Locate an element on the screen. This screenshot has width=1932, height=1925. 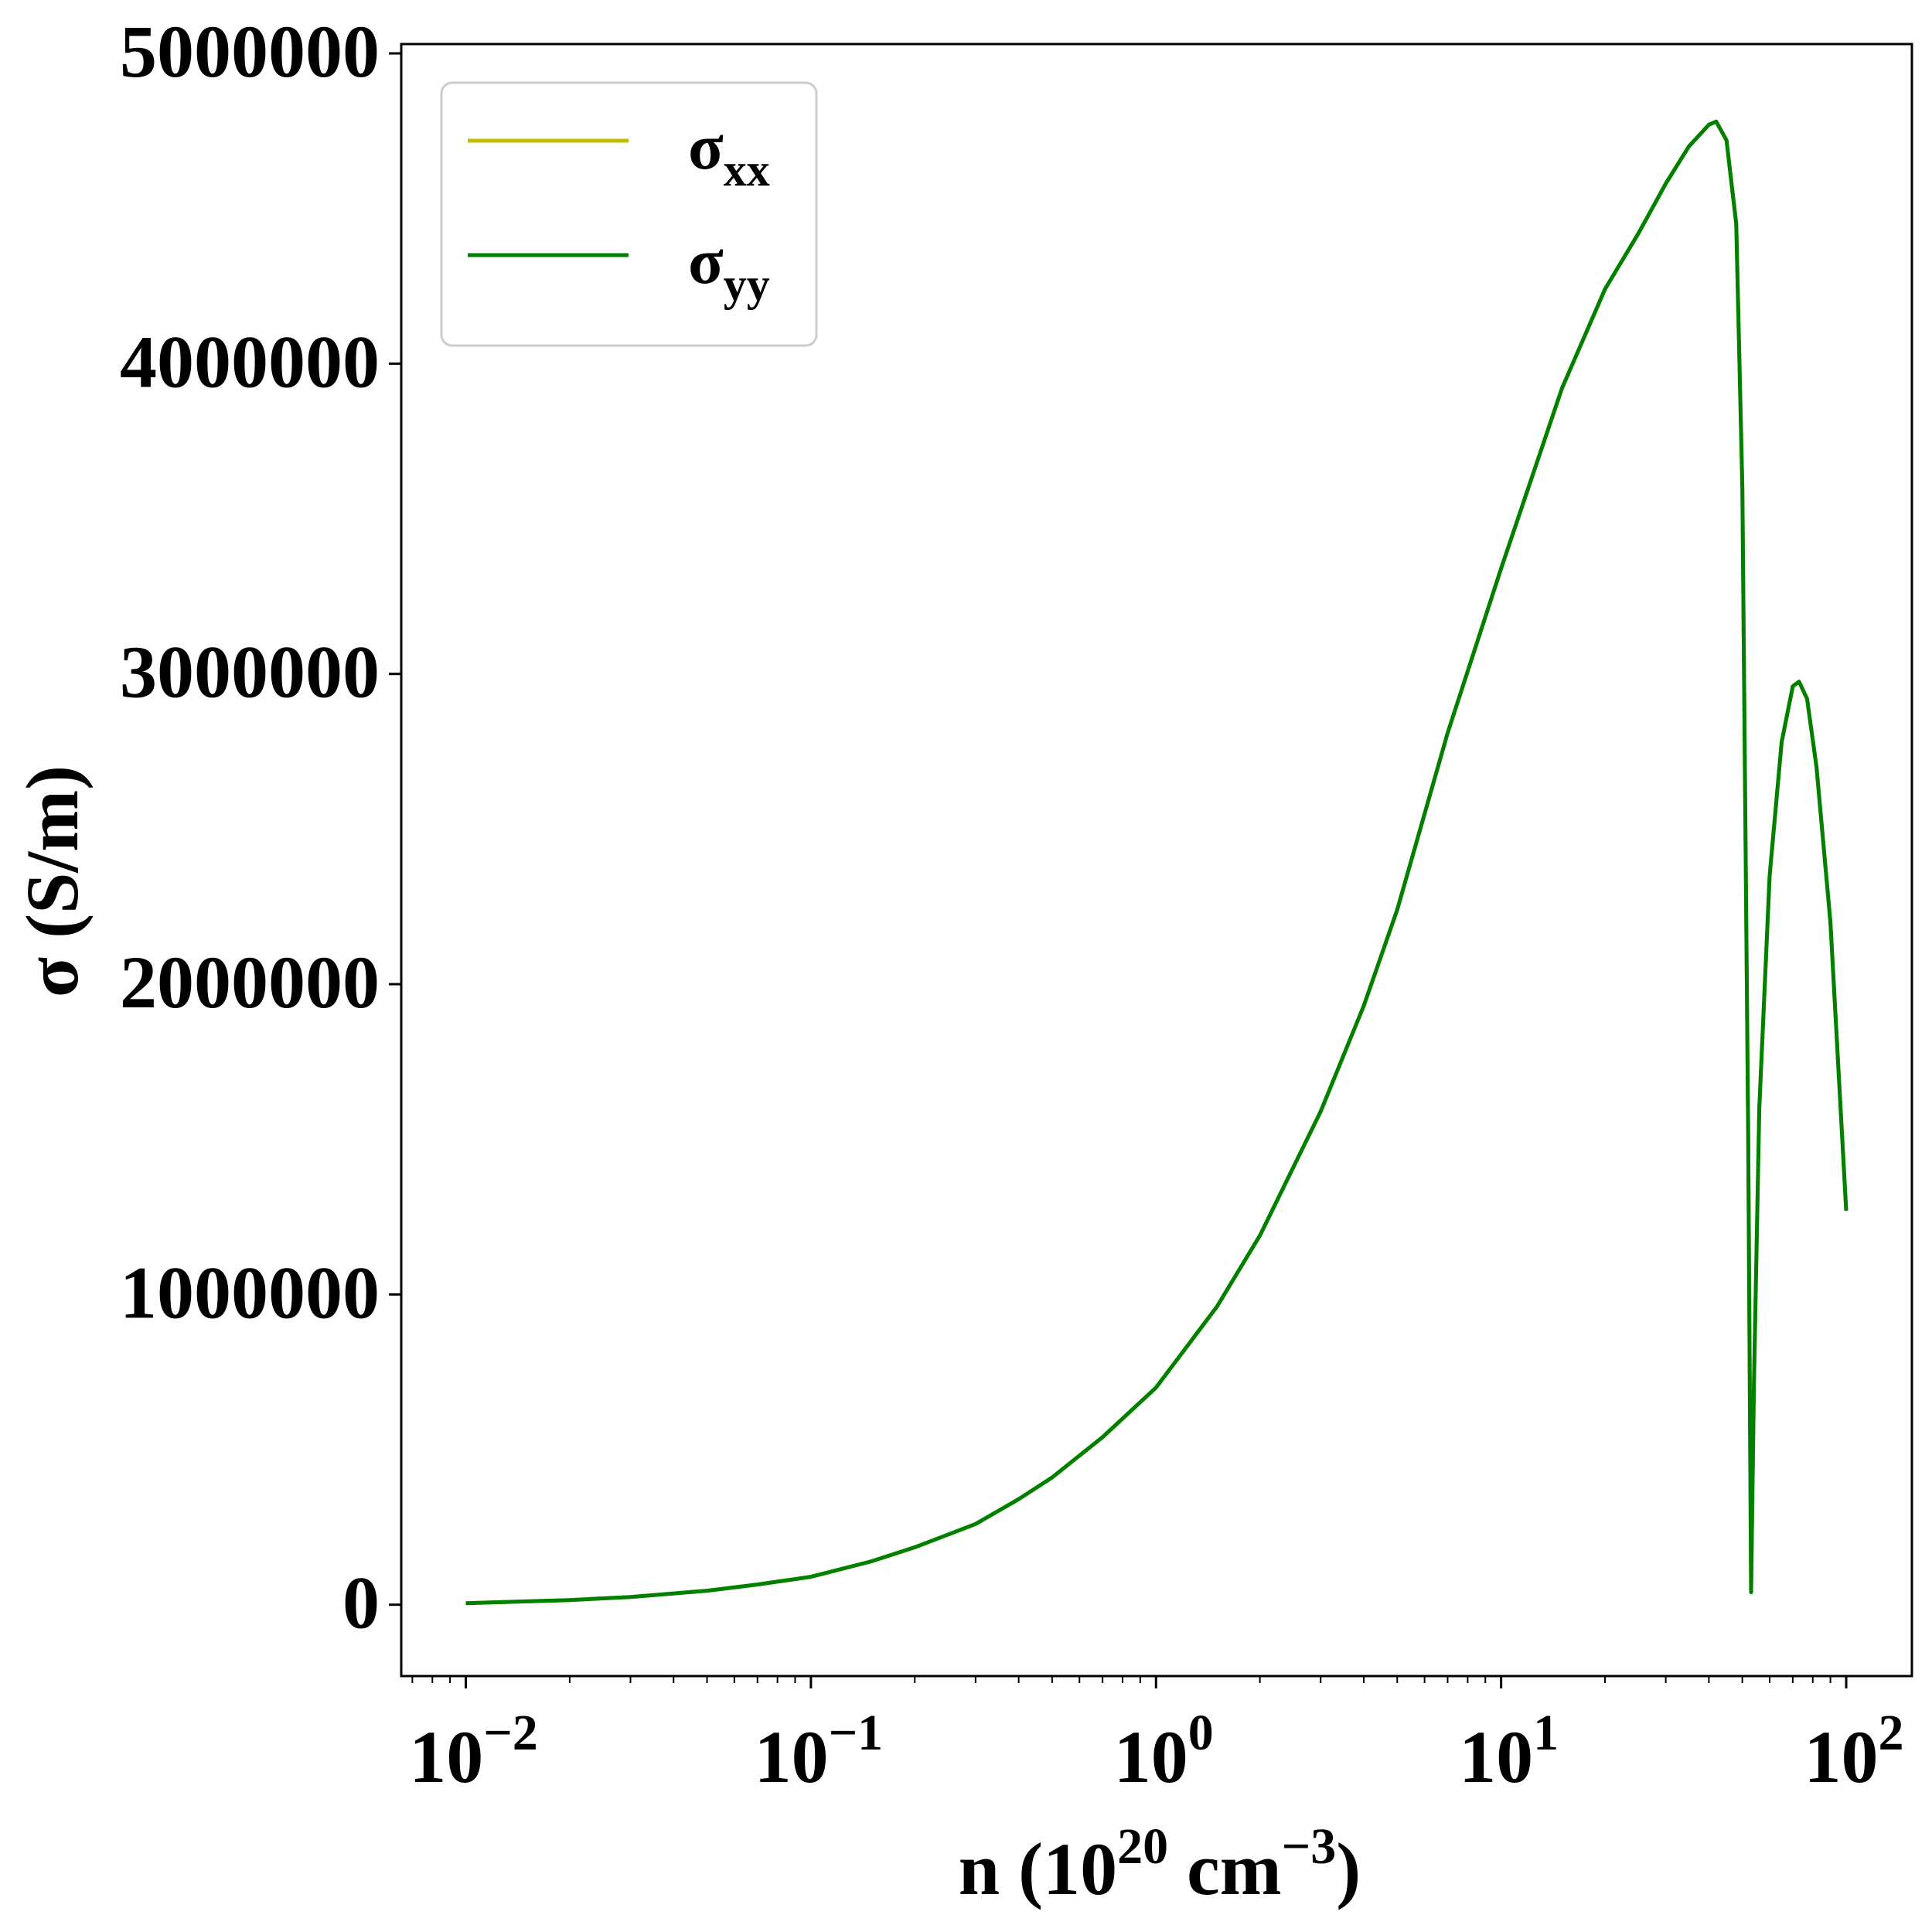
y-tick-label: 1000000 is located at coordinates (250, 1292).